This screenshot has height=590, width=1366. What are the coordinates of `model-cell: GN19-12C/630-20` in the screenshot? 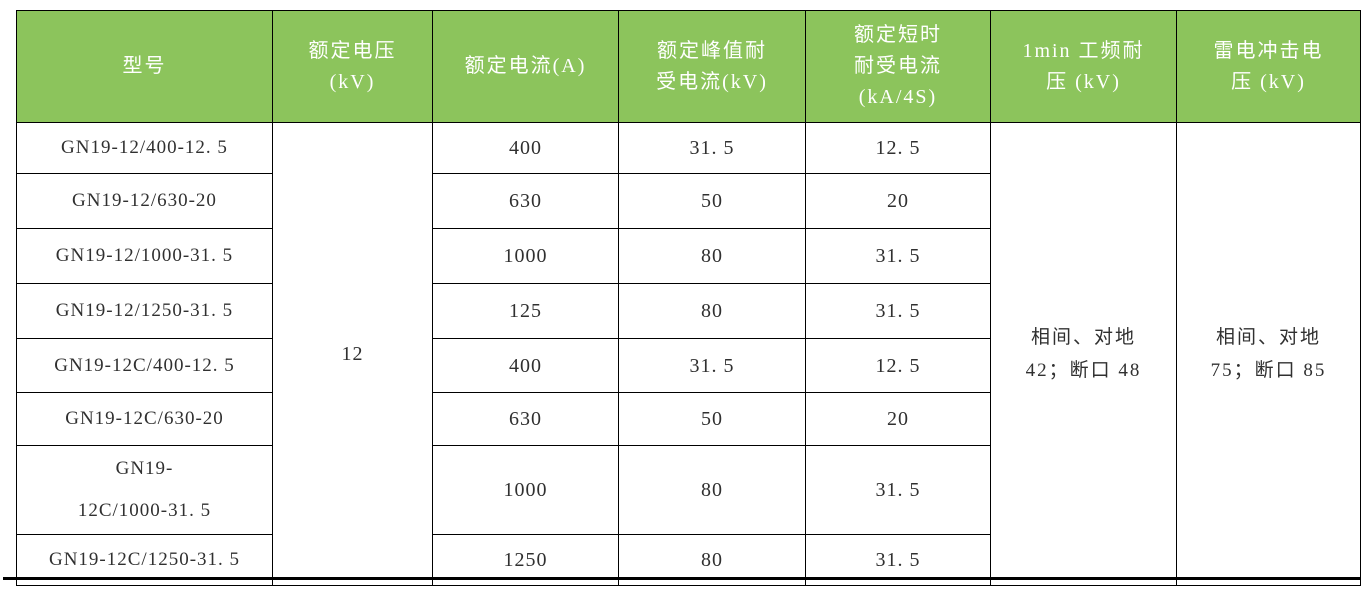 It's located at (144, 419).